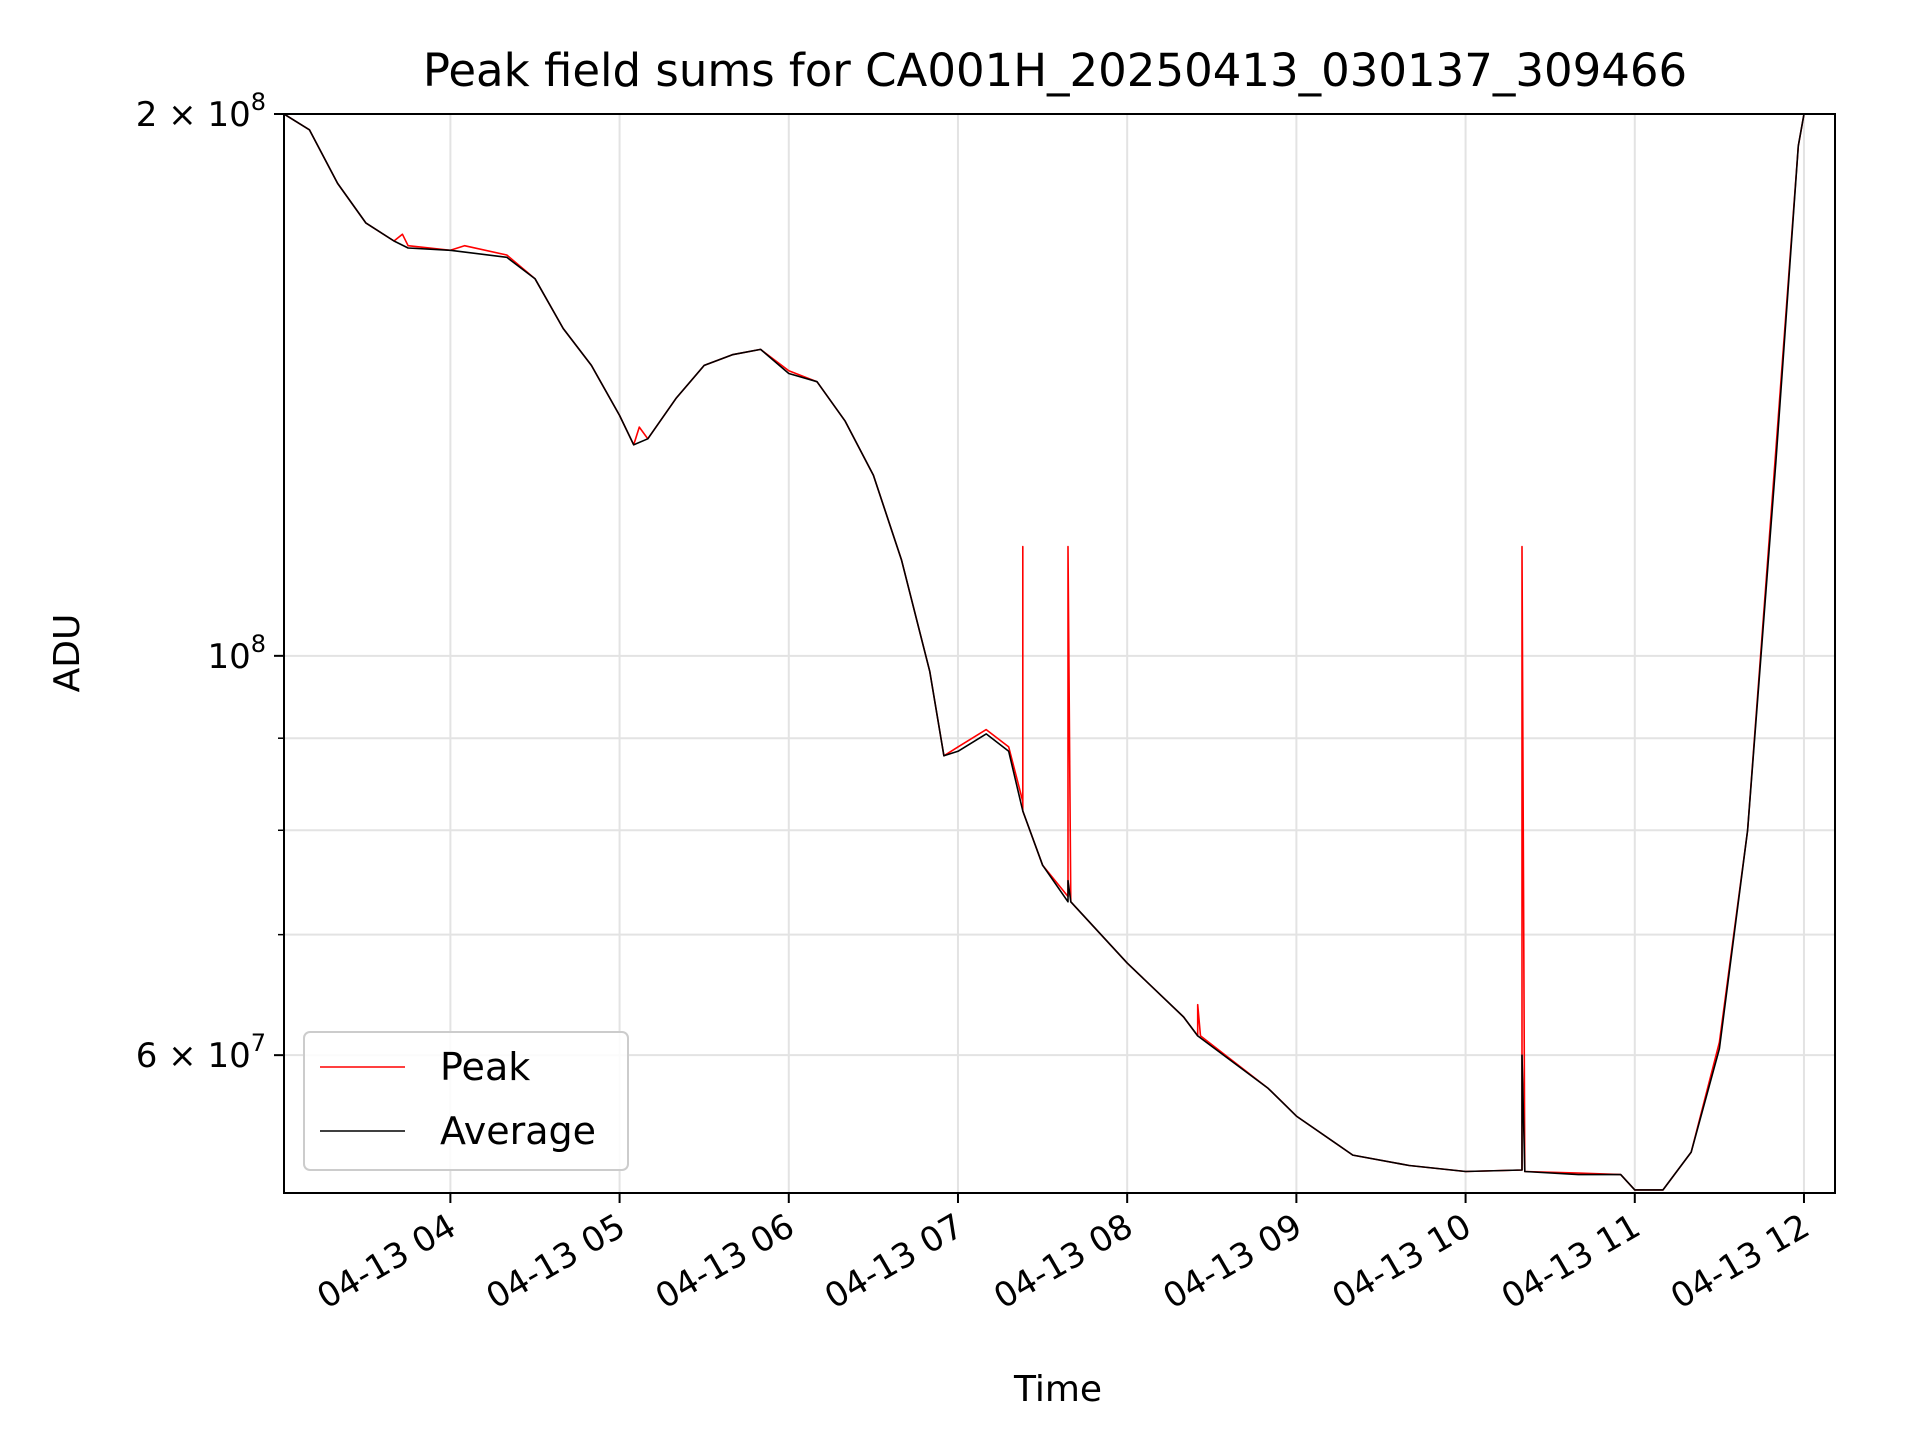  Describe the element at coordinates (518, 1131) in the screenshot. I see `legend-label-average: Average` at that location.